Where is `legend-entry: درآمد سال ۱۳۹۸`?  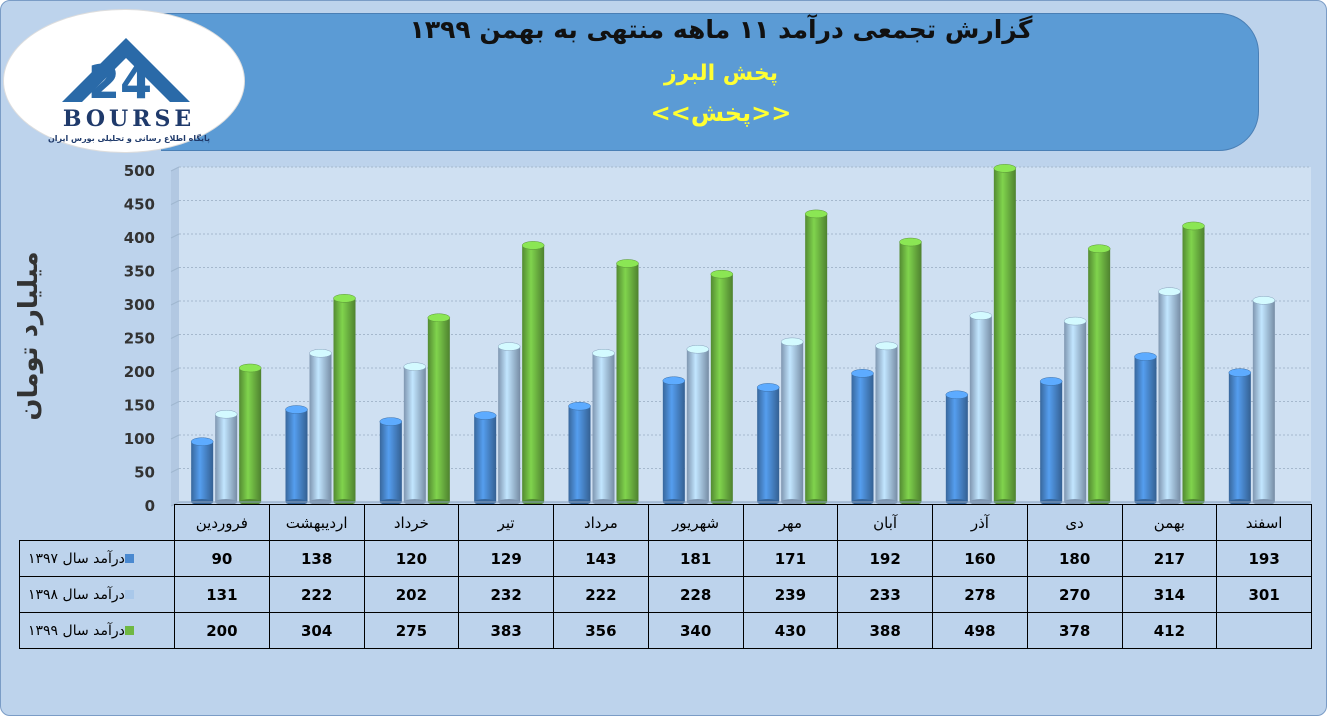 legend-entry: درآمد سال ۱۳۹۸ is located at coordinates (97, 594).